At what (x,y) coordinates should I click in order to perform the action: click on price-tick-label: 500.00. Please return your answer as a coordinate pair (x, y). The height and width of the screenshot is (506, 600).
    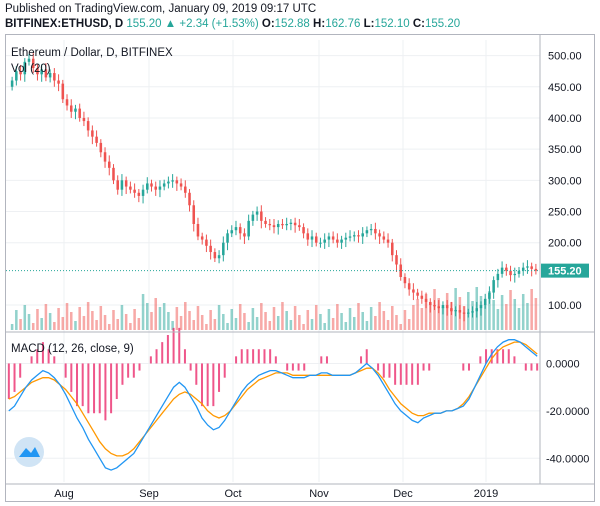
    Looking at the image, I should click on (565, 57).